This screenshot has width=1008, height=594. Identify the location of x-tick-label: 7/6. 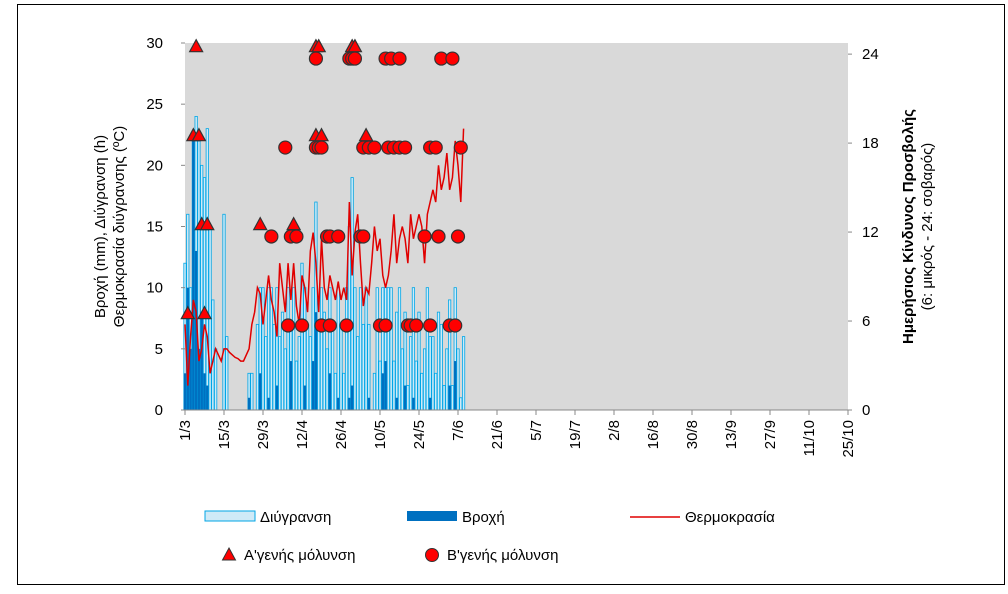
(458, 430).